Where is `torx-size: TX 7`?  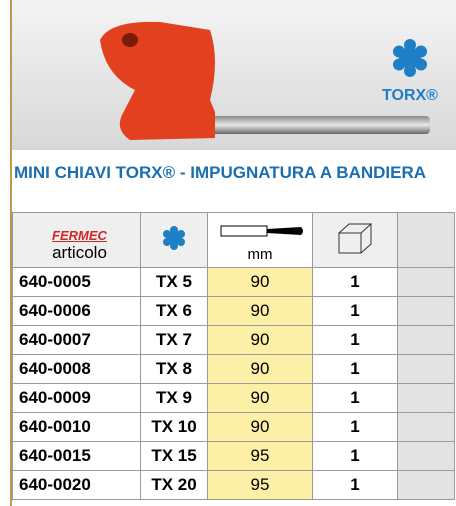 torx-size: TX 7 is located at coordinates (174, 340).